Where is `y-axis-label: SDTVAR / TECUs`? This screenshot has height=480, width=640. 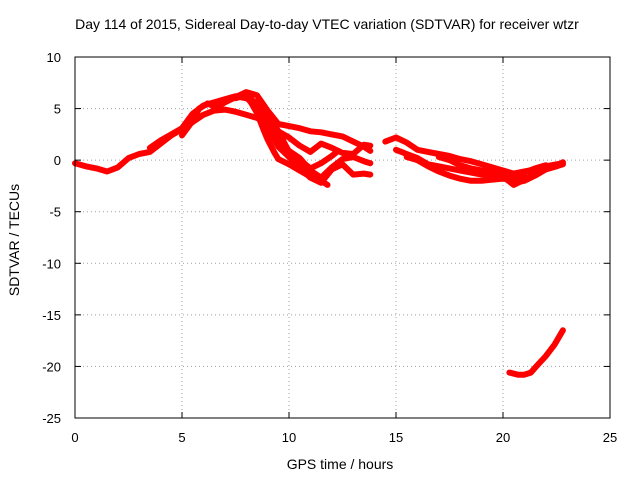
y-axis-label: SDTVAR / TECUs is located at coordinates (14, 240).